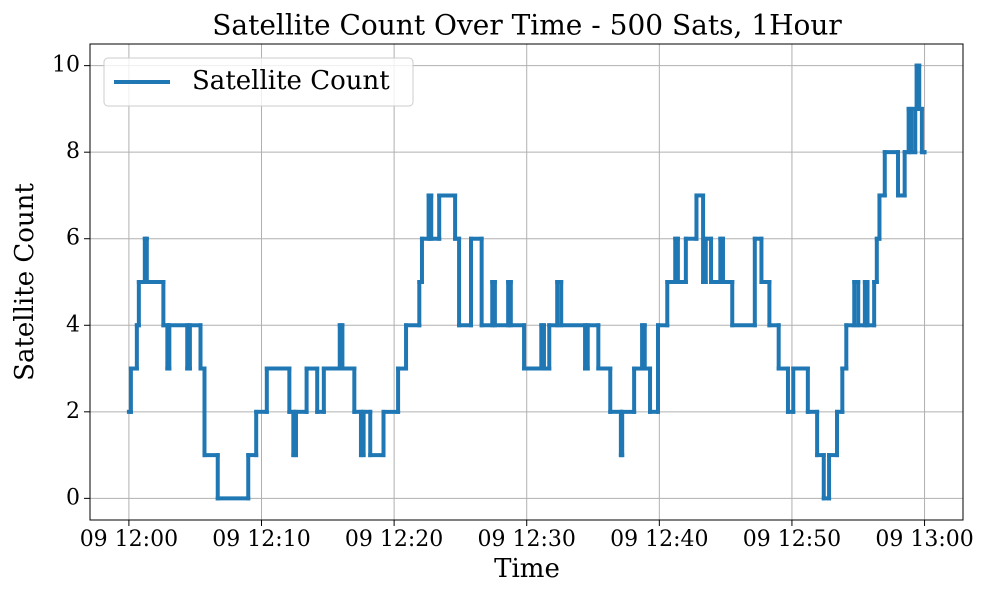 This screenshot has height=600, width=1000. What do you see at coordinates (25, 282) in the screenshot?
I see `y-axis-label: Satellite Count` at bounding box center [25, 282].